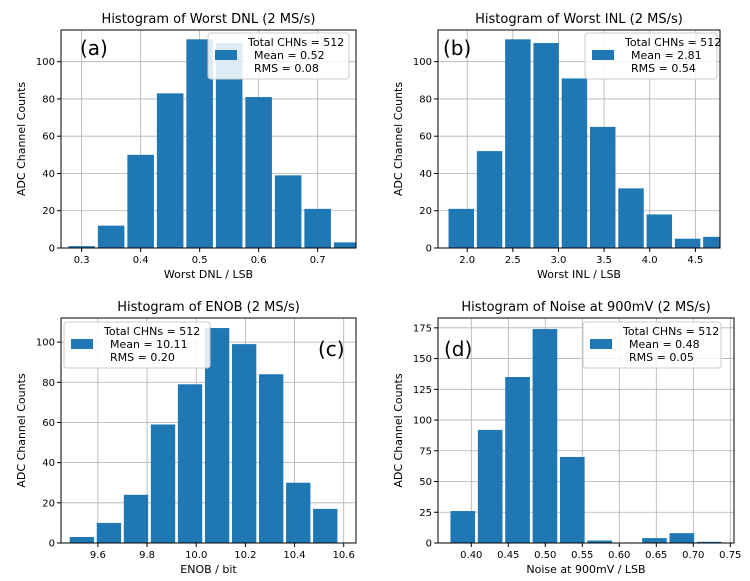 The width and height of the screenshot is (750, 581). I want to click on x-tick-label: 2.0, so click(467, 260).